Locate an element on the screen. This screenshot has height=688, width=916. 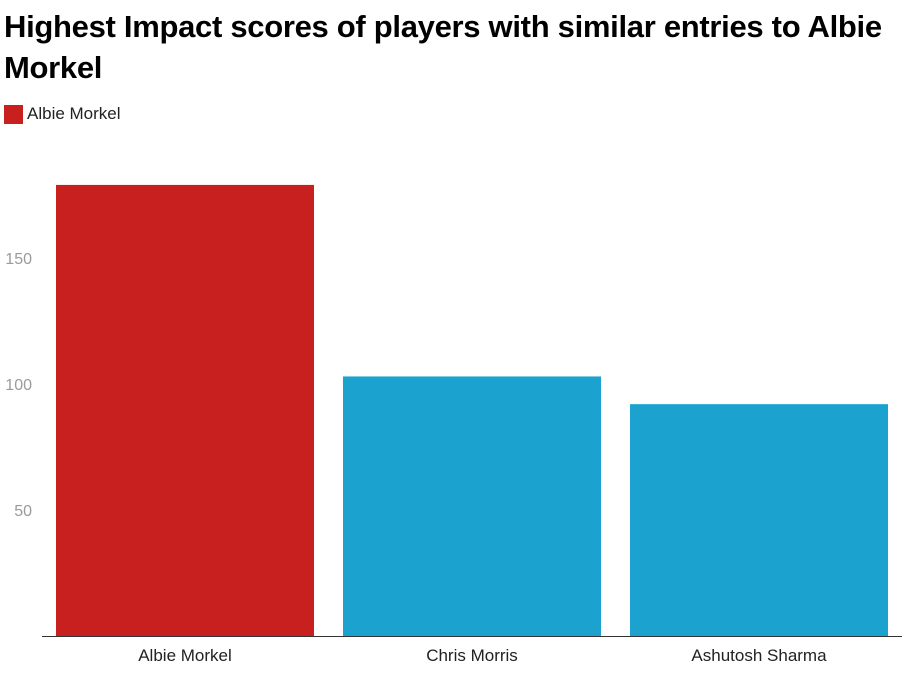
x-tick-label-chris-morris: Chris Morris is located at coordinates (472, 655).